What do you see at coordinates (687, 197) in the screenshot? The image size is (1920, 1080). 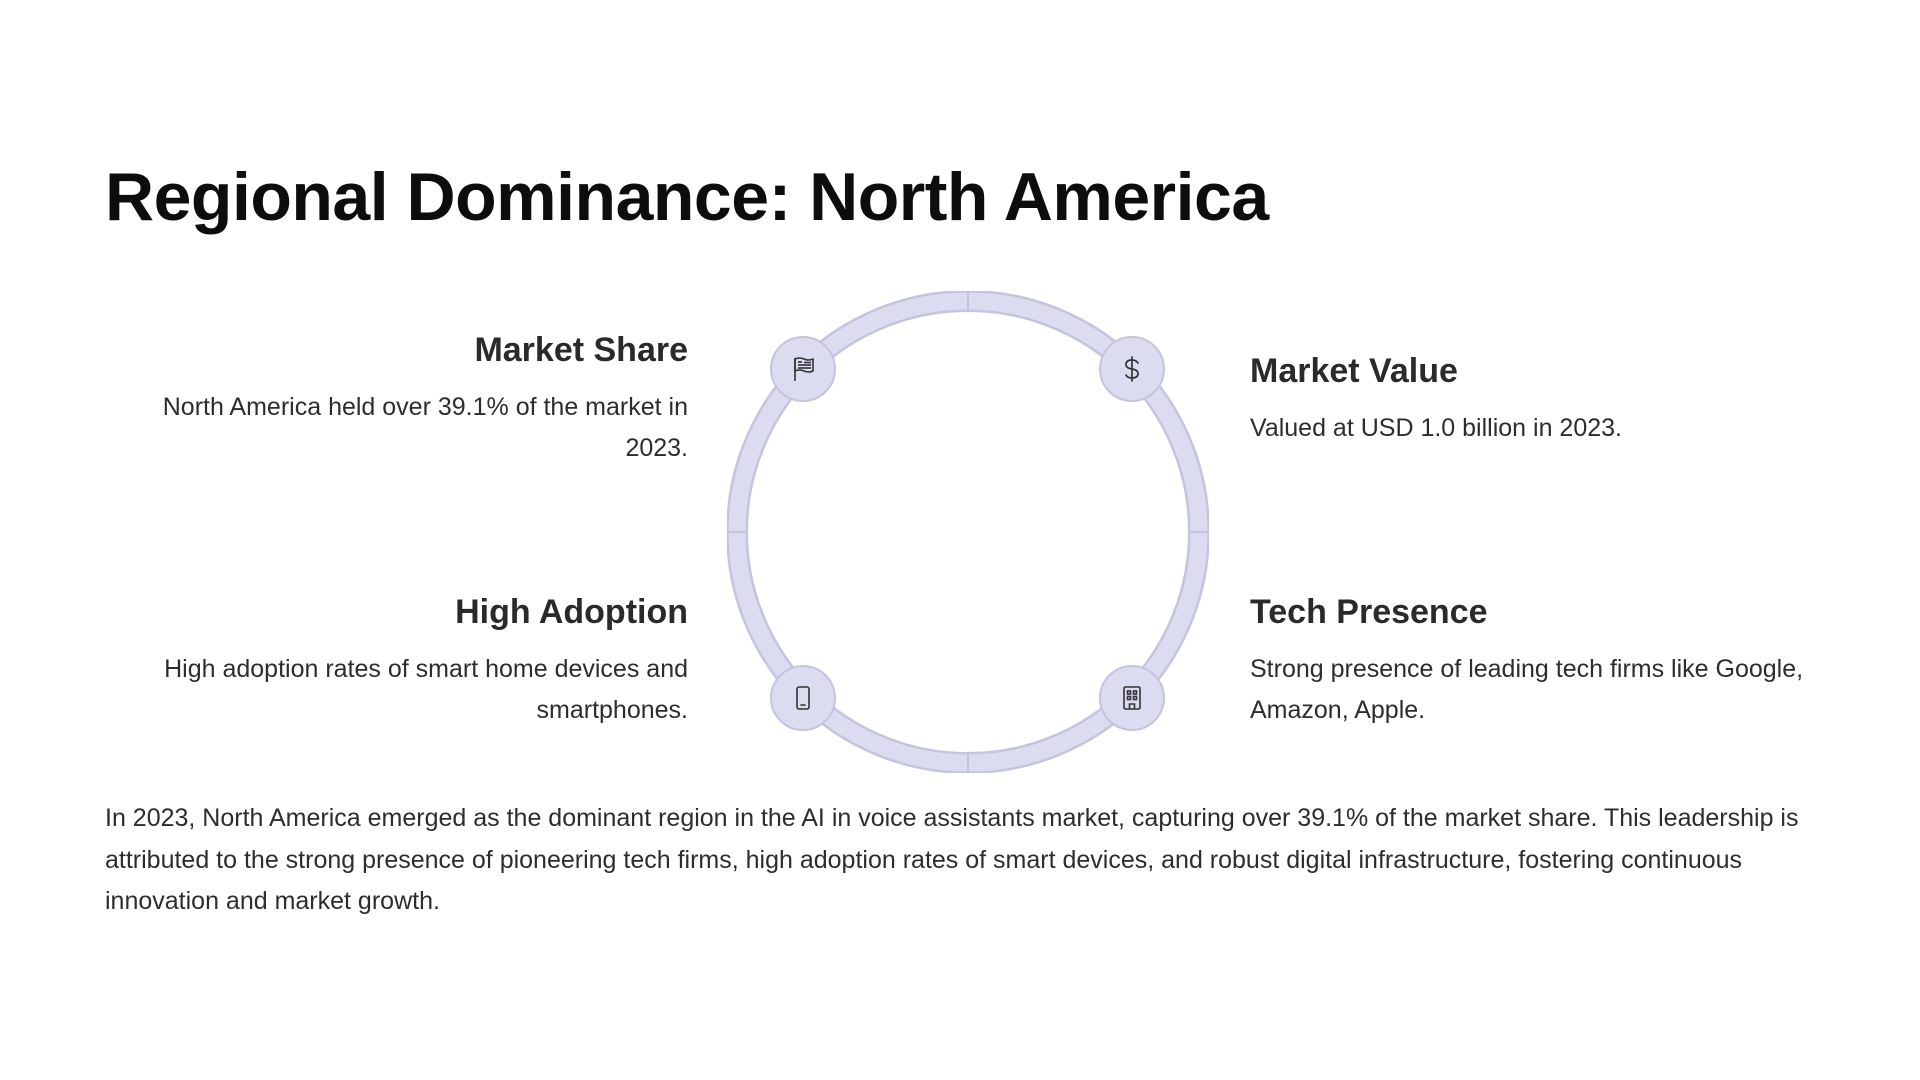 I see `page-title: Regional Dominance: North America` at bounding box center [687, 197].